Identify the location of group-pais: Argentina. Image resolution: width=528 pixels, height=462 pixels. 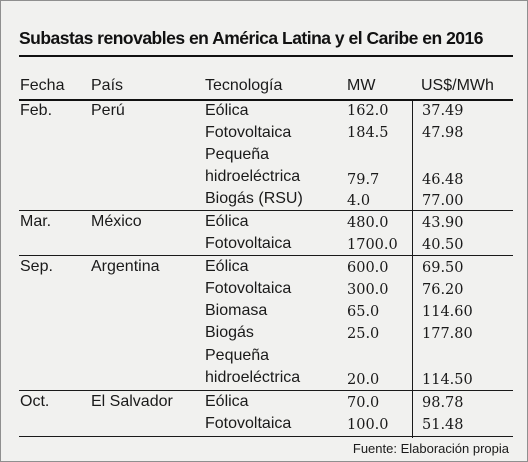
(125, 266).